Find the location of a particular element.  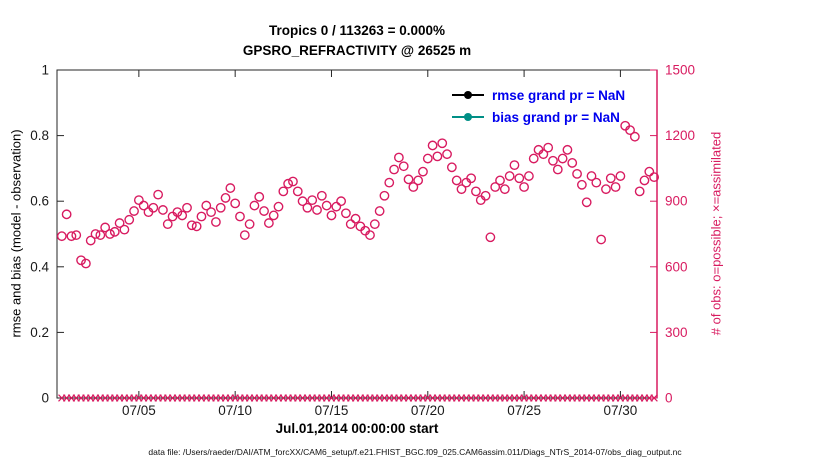

left-y-tick-label: 0.2 is located at coordinates (39, 332).